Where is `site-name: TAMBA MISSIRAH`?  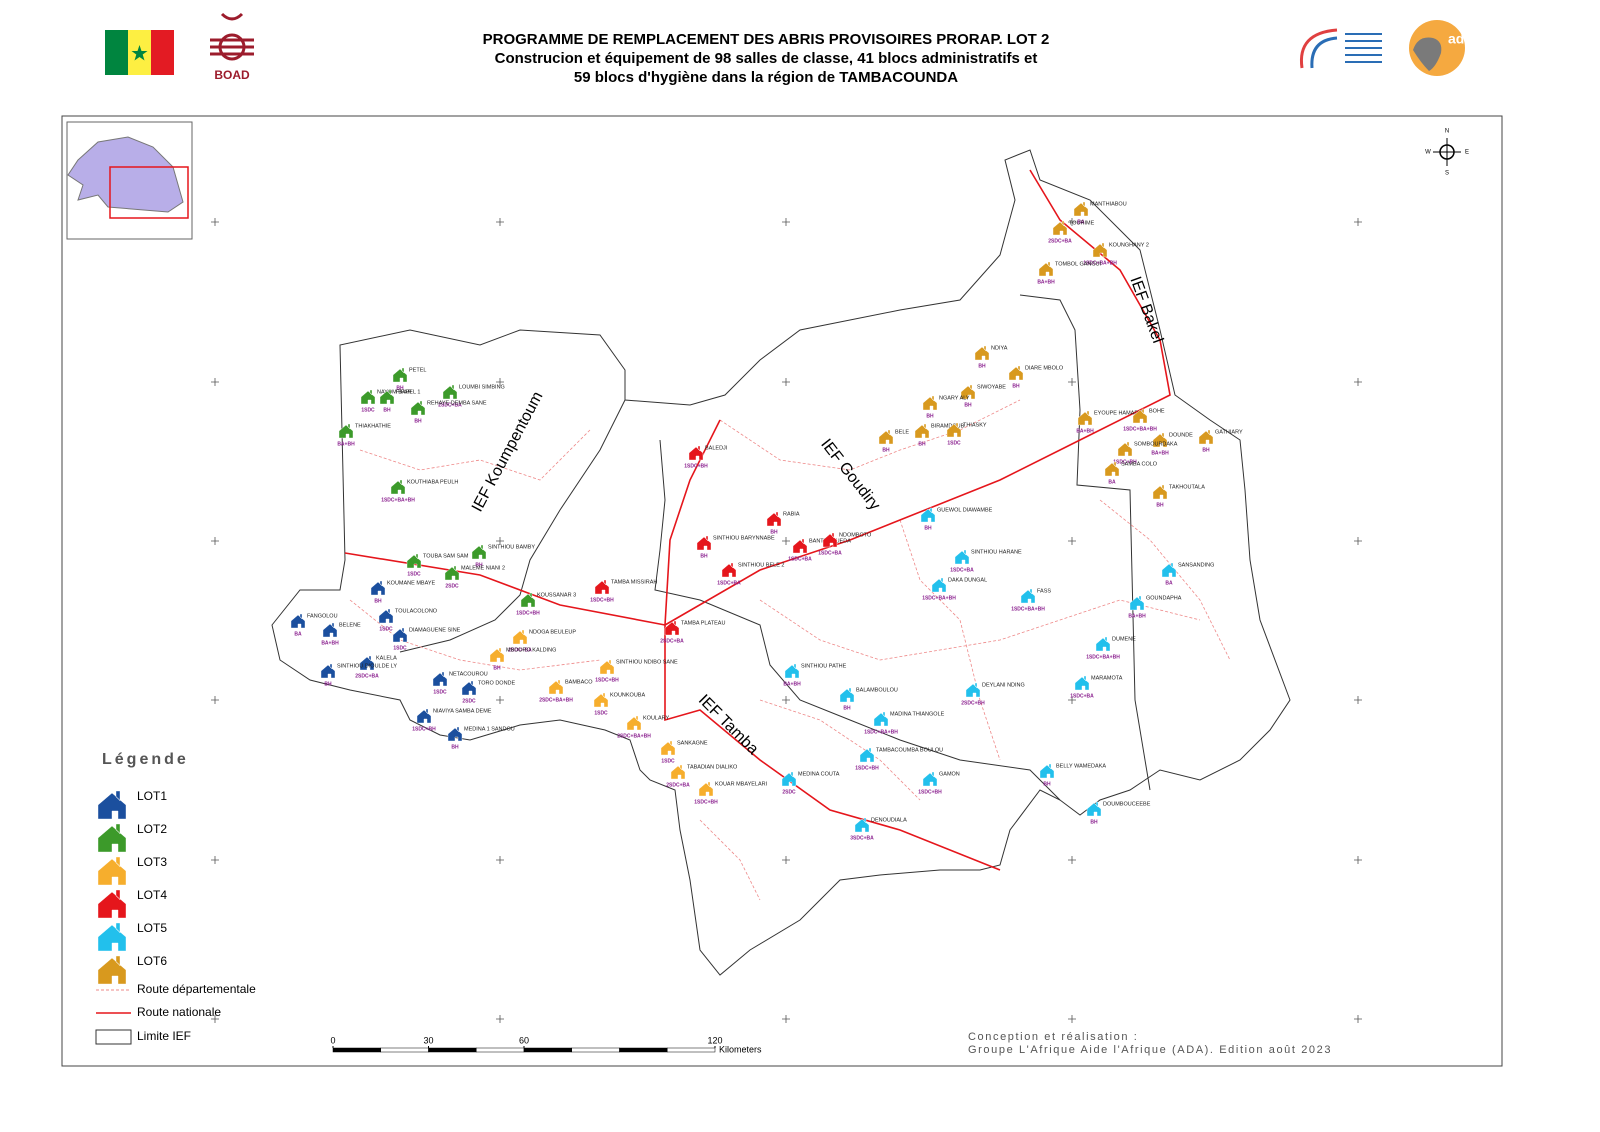 site-name: TAMBA MISSIRAH is located at coordinates (634, 582).